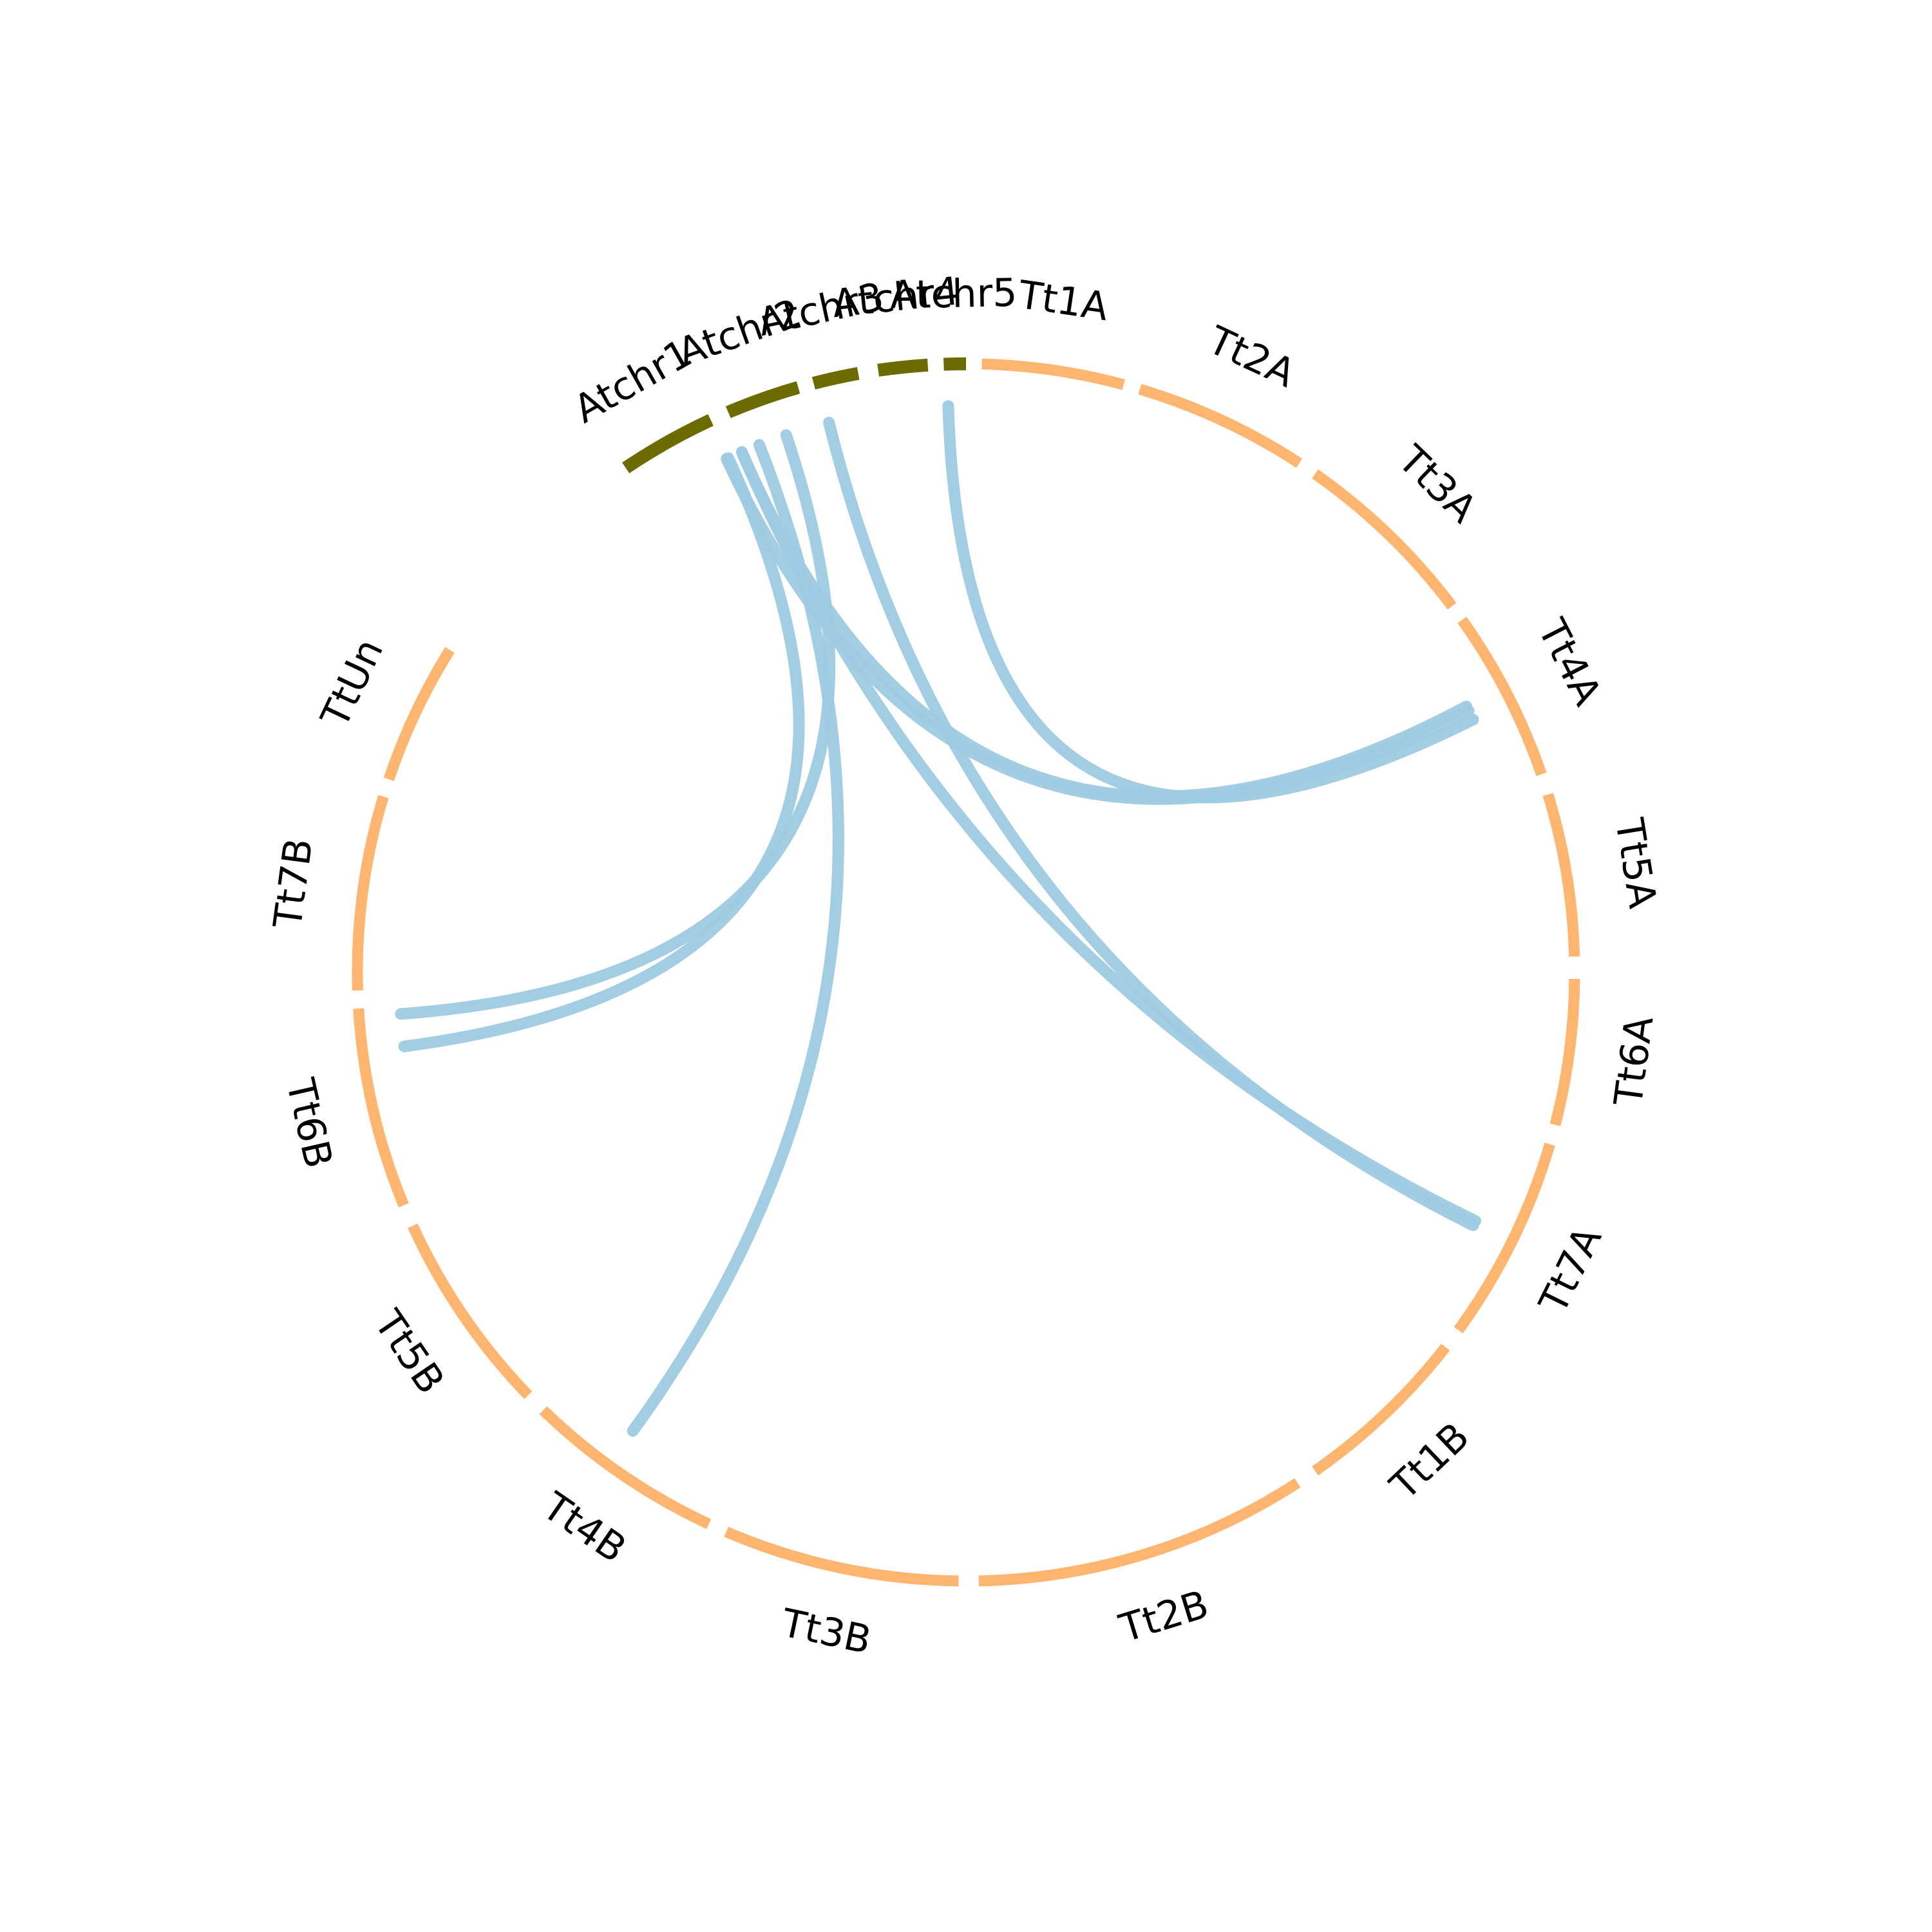  What do you see at coordinates (842, 1556) in the screenshot?
I see `chromosome-arc-tt3b` at bounding box center [842, 1556].